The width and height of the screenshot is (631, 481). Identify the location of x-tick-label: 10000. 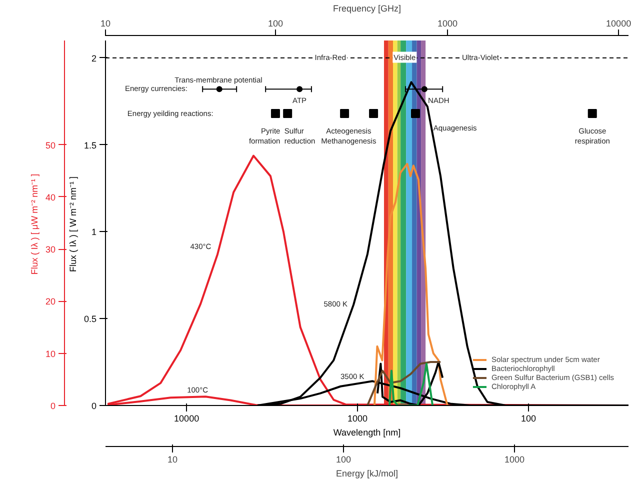
(187, 419).